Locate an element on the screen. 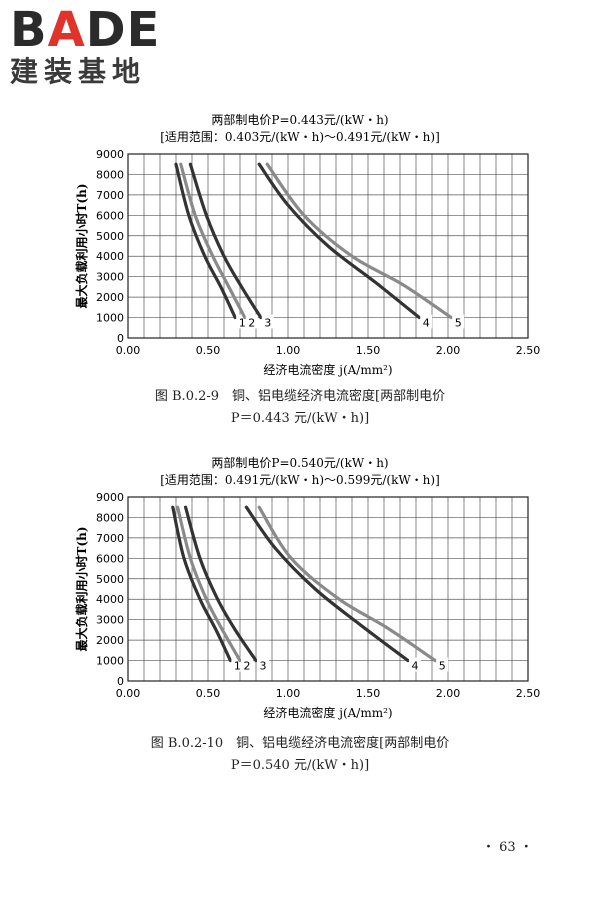 The image size is (600, 900). brand-logo: BADE 建装基地 is located at coordinates (100, 47).